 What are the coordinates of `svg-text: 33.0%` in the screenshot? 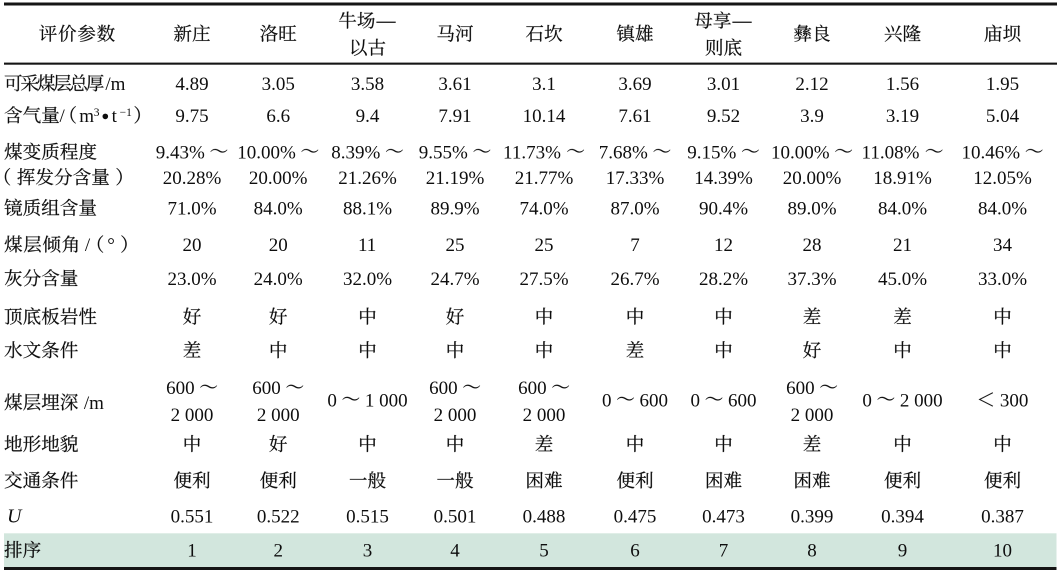 It's located at (1002, 279).